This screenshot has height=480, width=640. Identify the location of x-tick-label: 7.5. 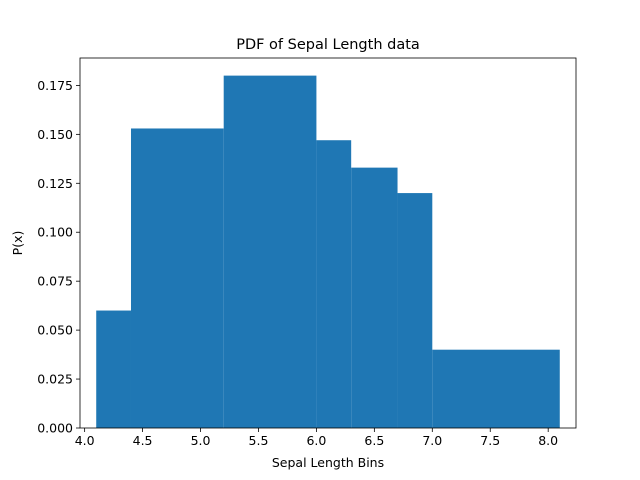
(490, 440).